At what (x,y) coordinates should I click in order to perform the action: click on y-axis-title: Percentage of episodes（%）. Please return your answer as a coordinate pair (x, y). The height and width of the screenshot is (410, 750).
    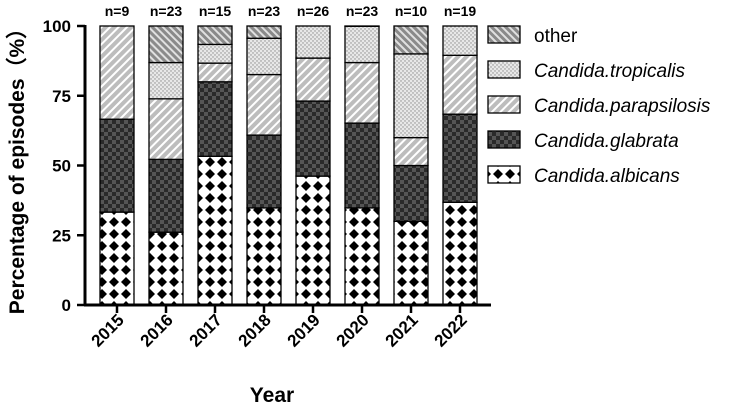
    Looking at the image, I should click on (17, 166).